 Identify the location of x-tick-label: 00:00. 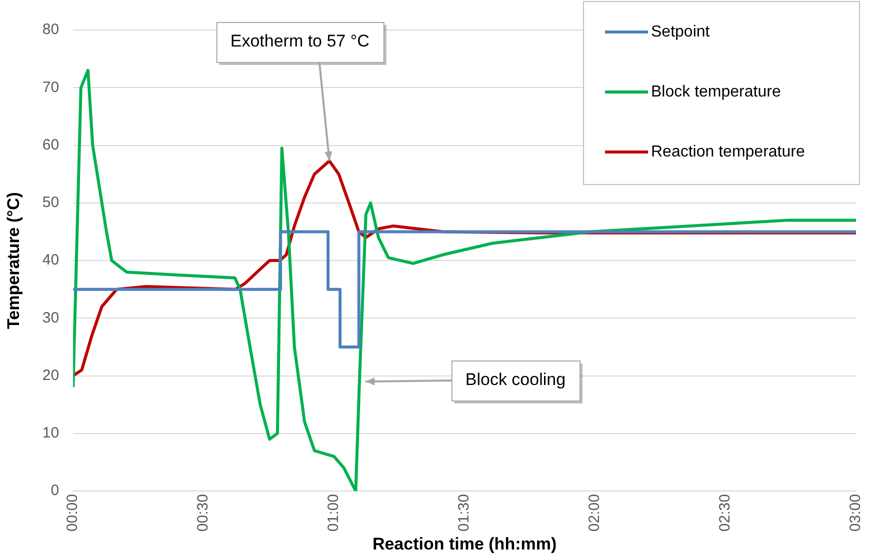
(73, 513).